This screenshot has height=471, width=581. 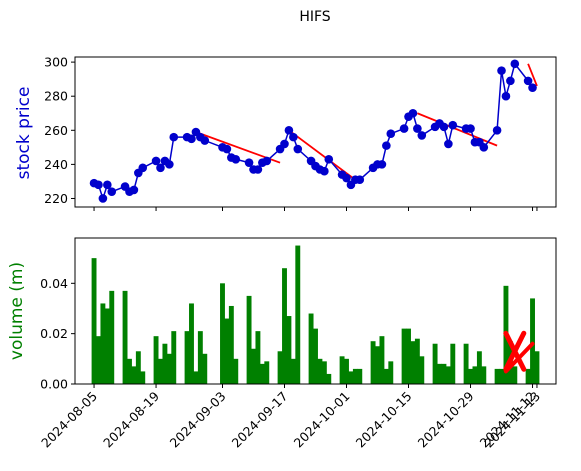 I want to click on volume-marker, so click(x=519, y=352).